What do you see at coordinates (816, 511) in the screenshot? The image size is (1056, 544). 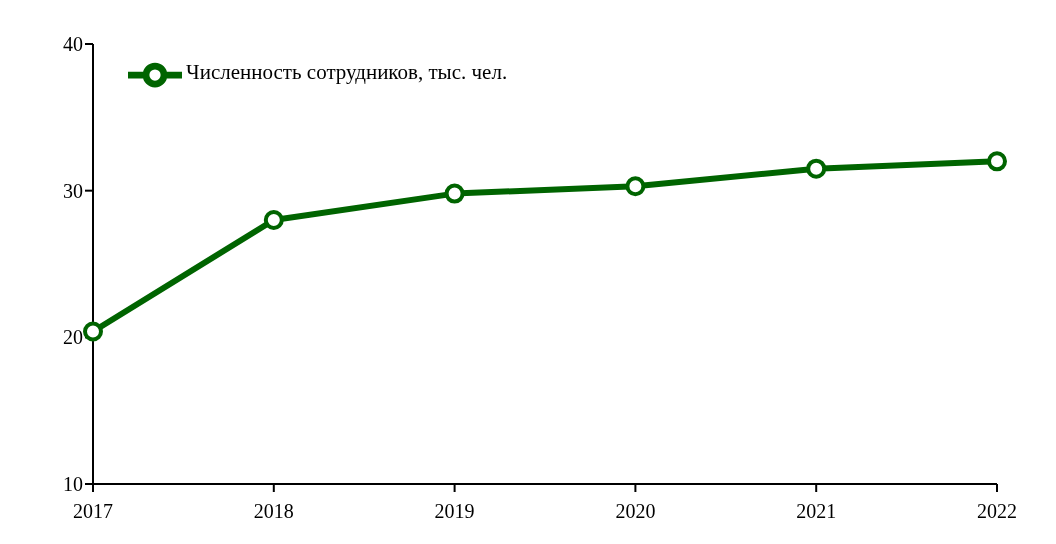 I see `x-tick-label: 2021` at bounding box center [816, 511].